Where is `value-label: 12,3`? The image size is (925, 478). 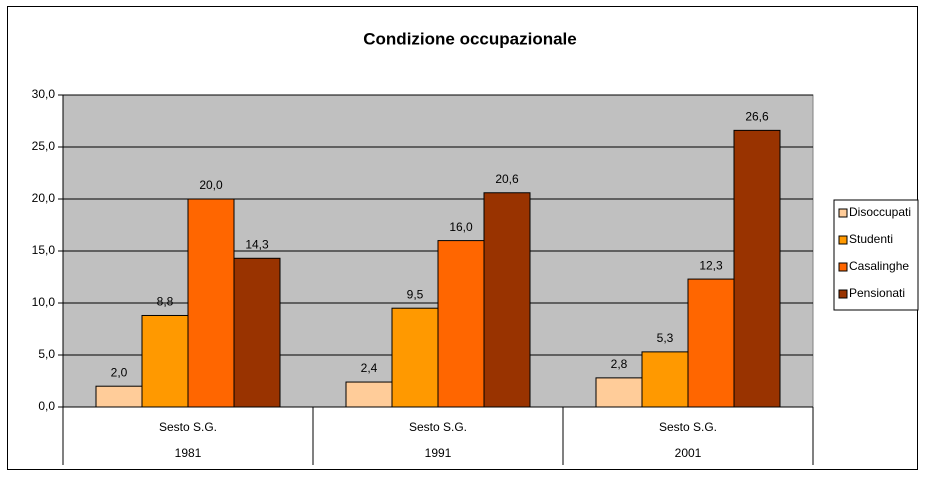 value-label: 12,3 is located at coordinates (711, 265).